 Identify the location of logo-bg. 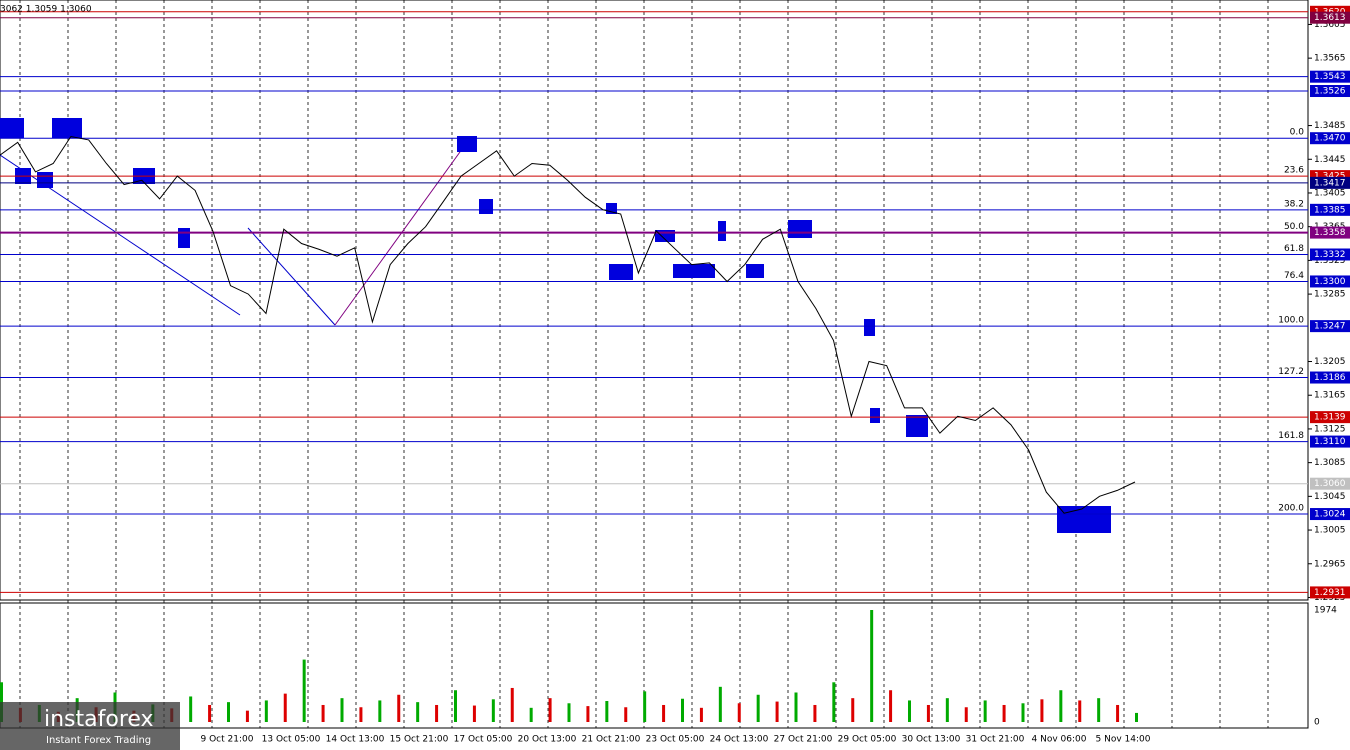
(90, 726).